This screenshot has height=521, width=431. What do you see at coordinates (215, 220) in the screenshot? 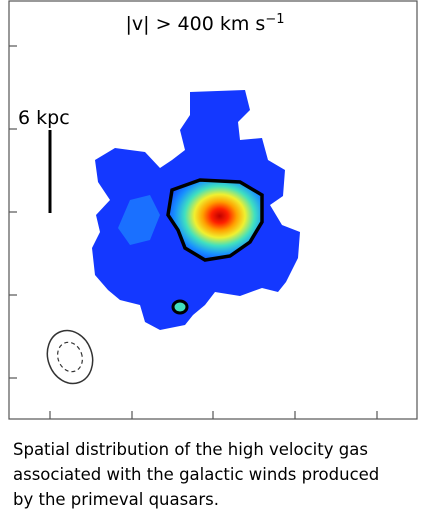
I see `gas-core` at bounding box center [215, 220].